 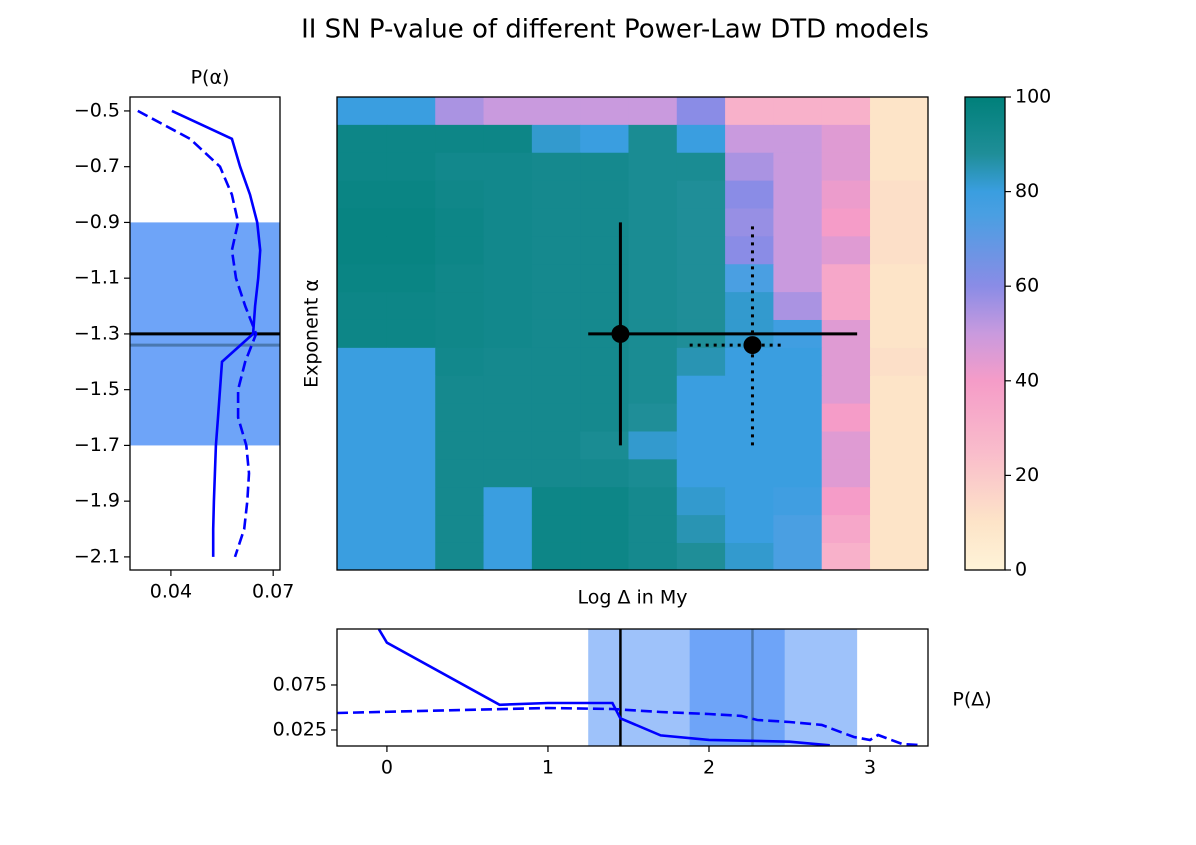 What do you see at coordinates (97, 110) in the screenshot?
I see `y-tick-label: −0.5` at bounding box center [97, 110].